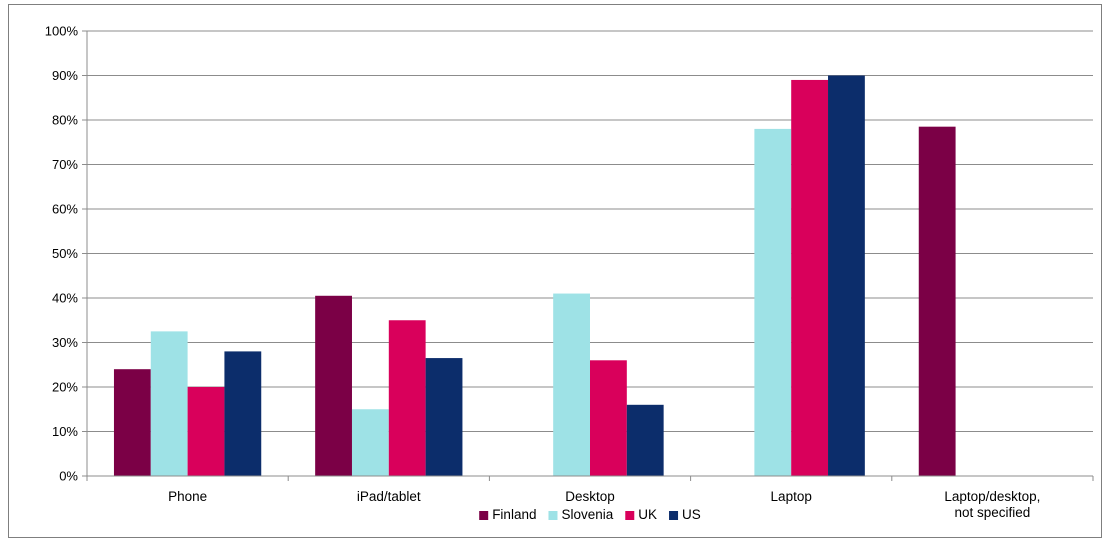 Image resolution: width=1112 pixels, height=542 pixels. I want to click on legend-label-slovenia: Slovenia, so click(587, 514).